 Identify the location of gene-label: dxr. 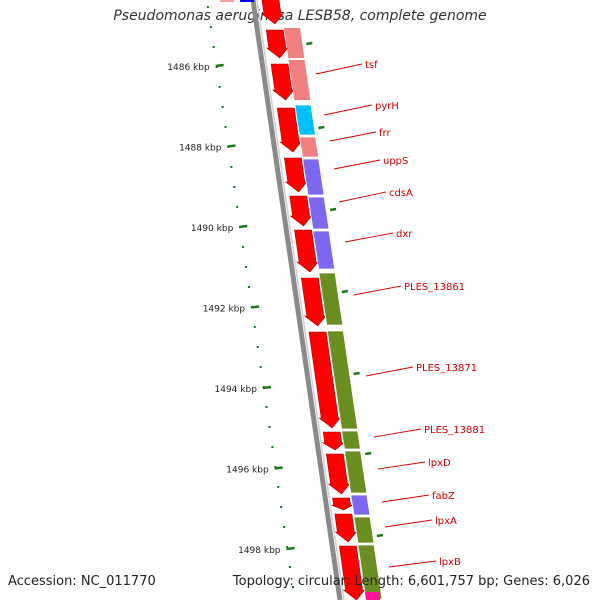
(404, 234).